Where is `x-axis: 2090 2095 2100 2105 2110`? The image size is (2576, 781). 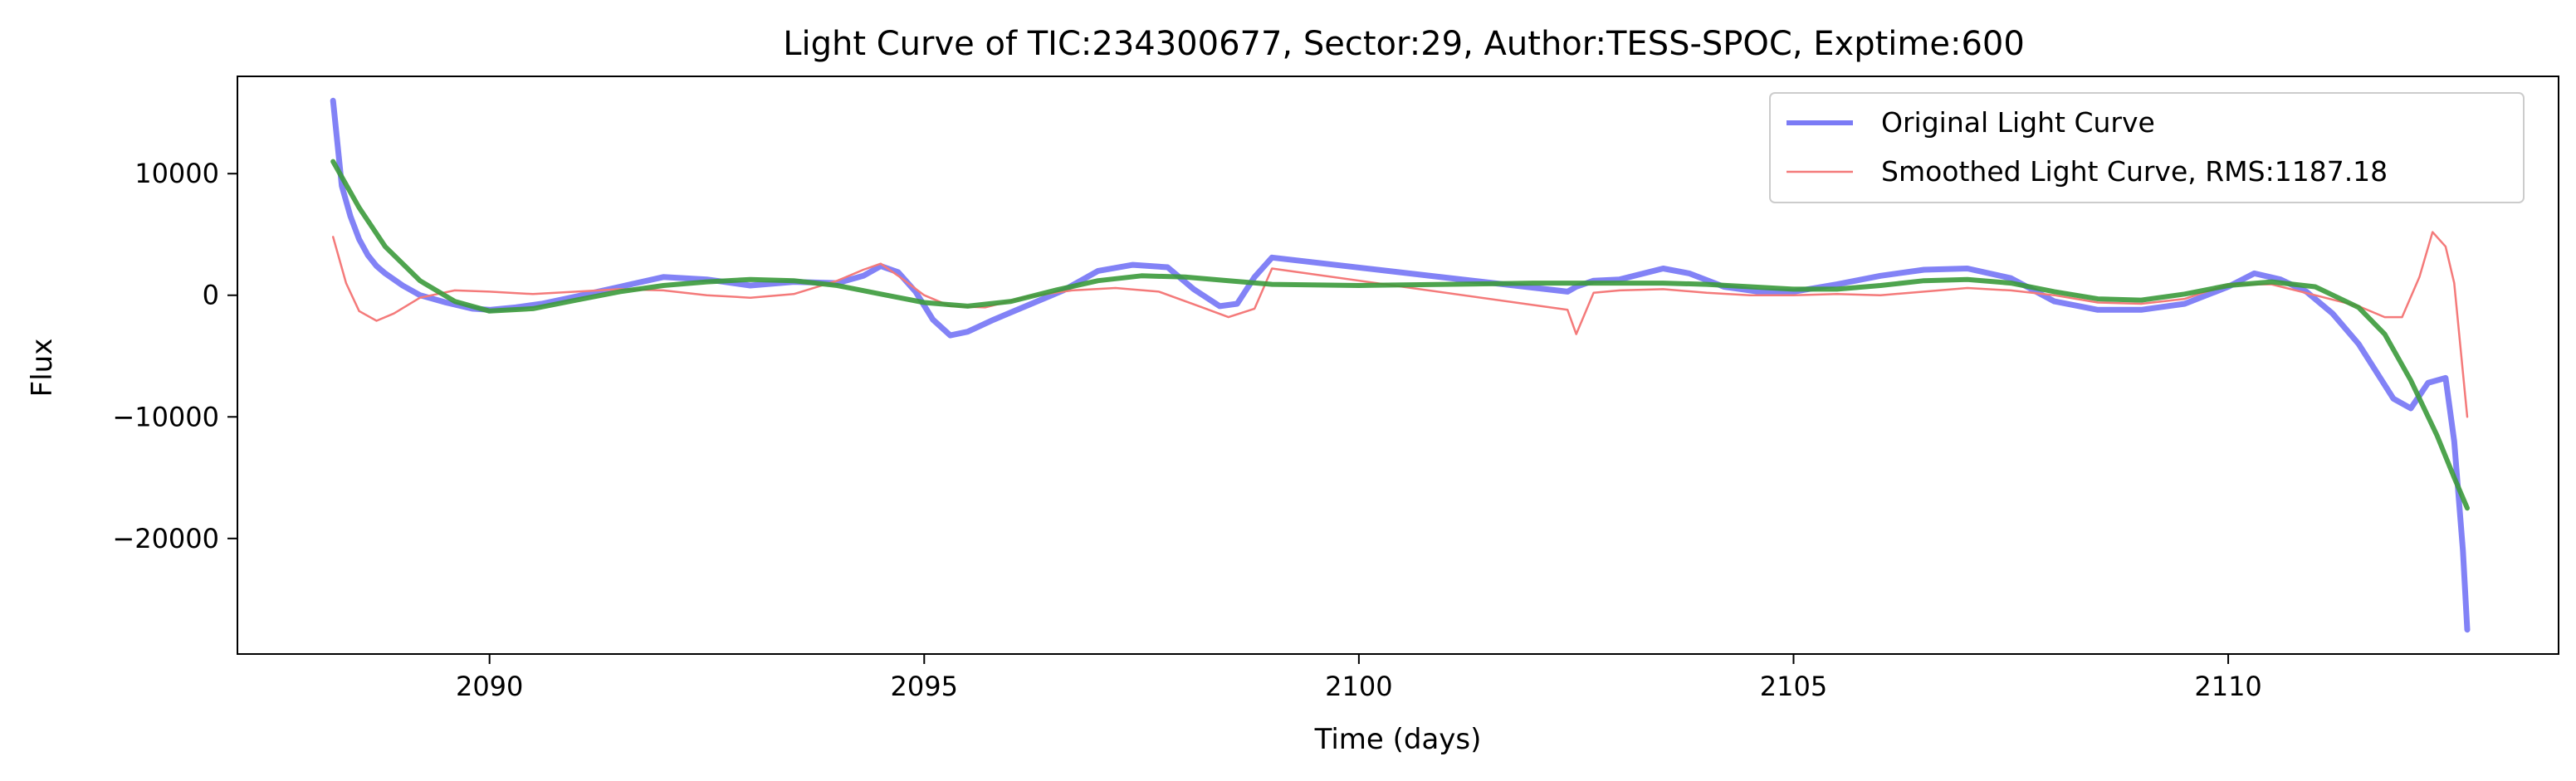 x-axis: 2090 2095 2100 2105 2110 is located at coordinates (1359, 678).